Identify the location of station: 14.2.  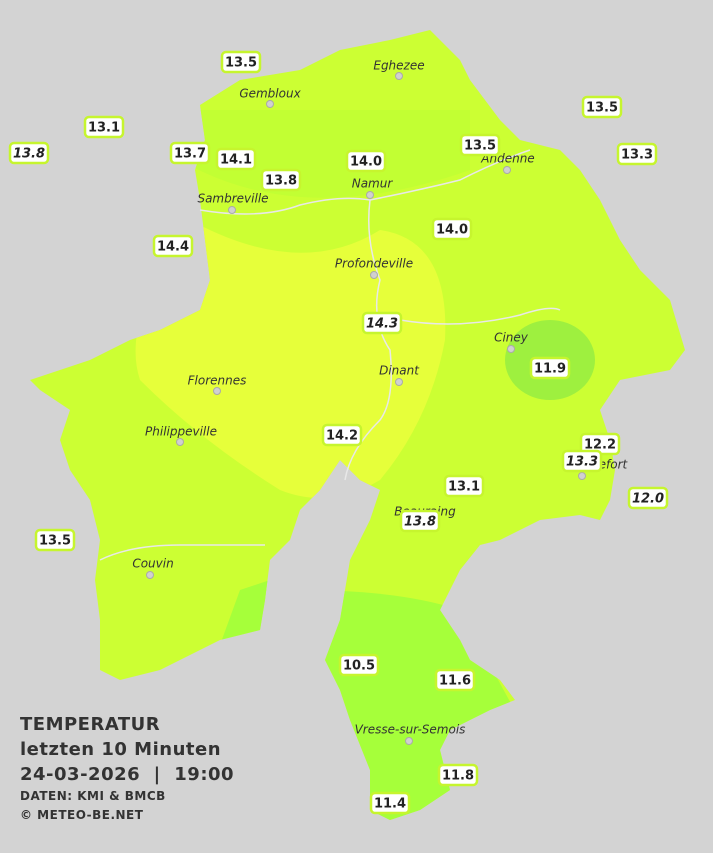
(342, 435).